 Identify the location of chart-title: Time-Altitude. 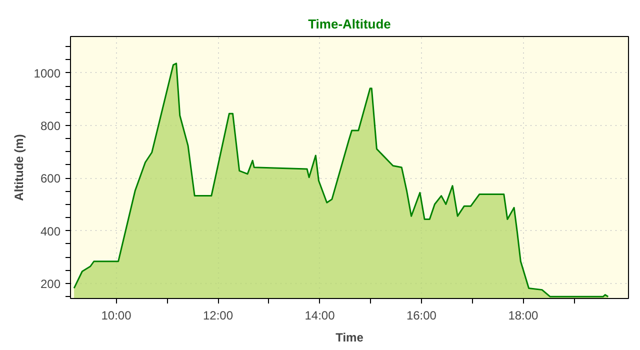
(349, 24).